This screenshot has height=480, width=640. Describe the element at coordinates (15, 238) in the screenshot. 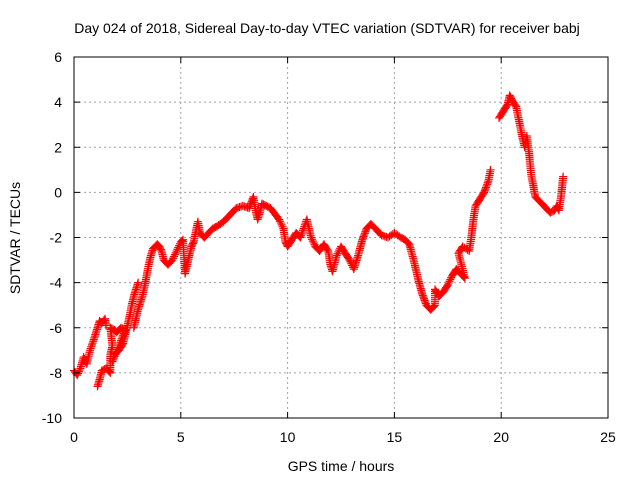

I see `y-axis-title: SDTVAR / TECUs` at that location.